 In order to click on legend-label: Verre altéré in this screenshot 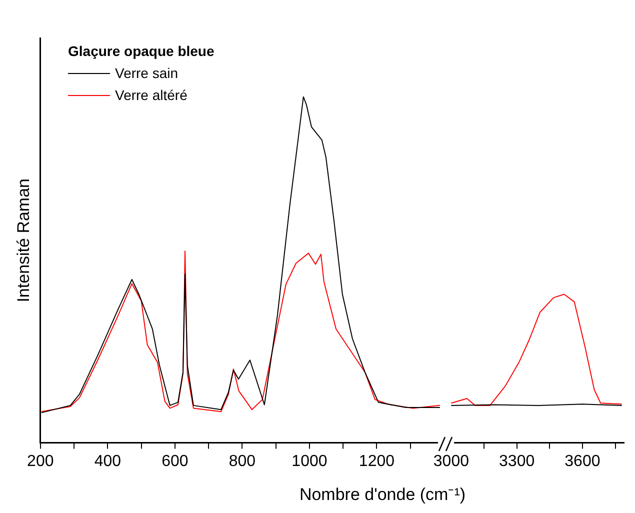, I will do `click(151, 95)`.